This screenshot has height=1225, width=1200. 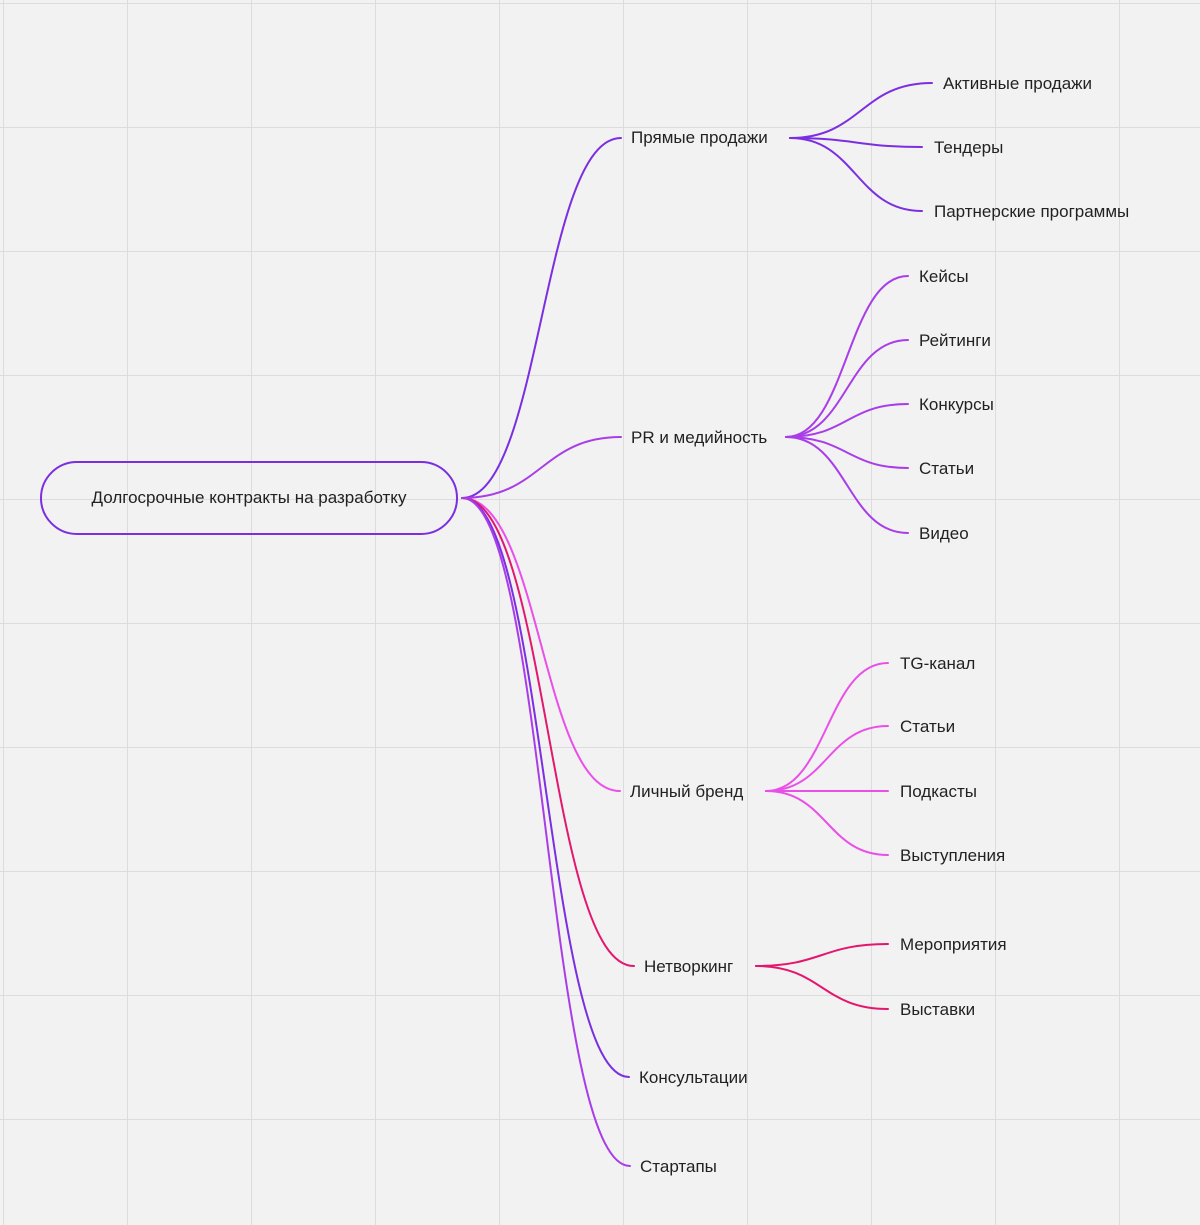 I want to click on root-to-branch-3-connector, so click(x=548, y=732).